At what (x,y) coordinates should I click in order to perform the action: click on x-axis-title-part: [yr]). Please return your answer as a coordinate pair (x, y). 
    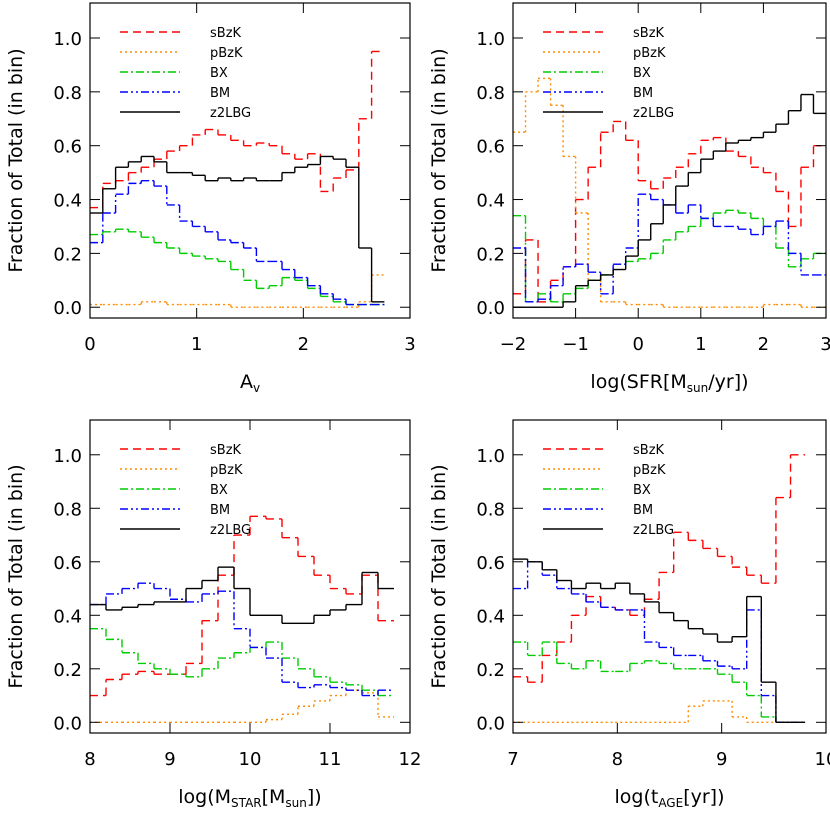
    Looking at the image, I should click on (703, 797).